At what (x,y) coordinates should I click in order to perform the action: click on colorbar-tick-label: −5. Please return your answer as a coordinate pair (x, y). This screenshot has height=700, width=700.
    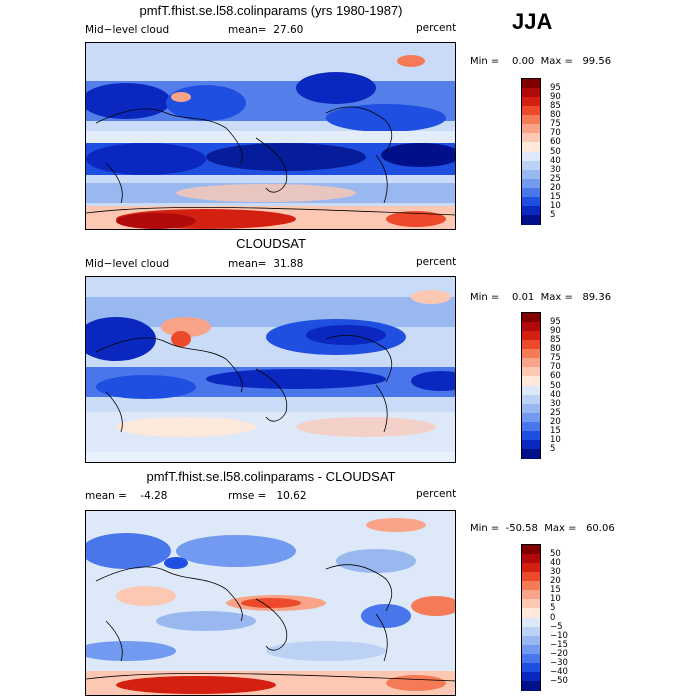
    Looking at the image, I should click on (556, 626).